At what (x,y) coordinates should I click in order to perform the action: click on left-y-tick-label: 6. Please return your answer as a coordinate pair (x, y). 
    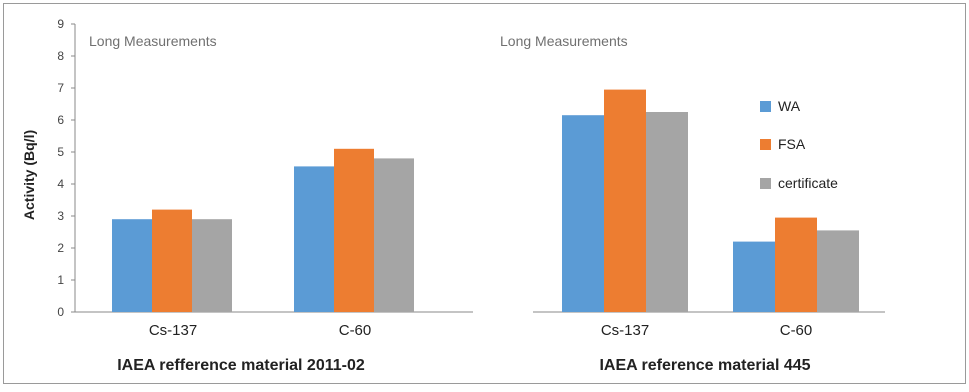
    Looking at the image, I should click on (60, 120).